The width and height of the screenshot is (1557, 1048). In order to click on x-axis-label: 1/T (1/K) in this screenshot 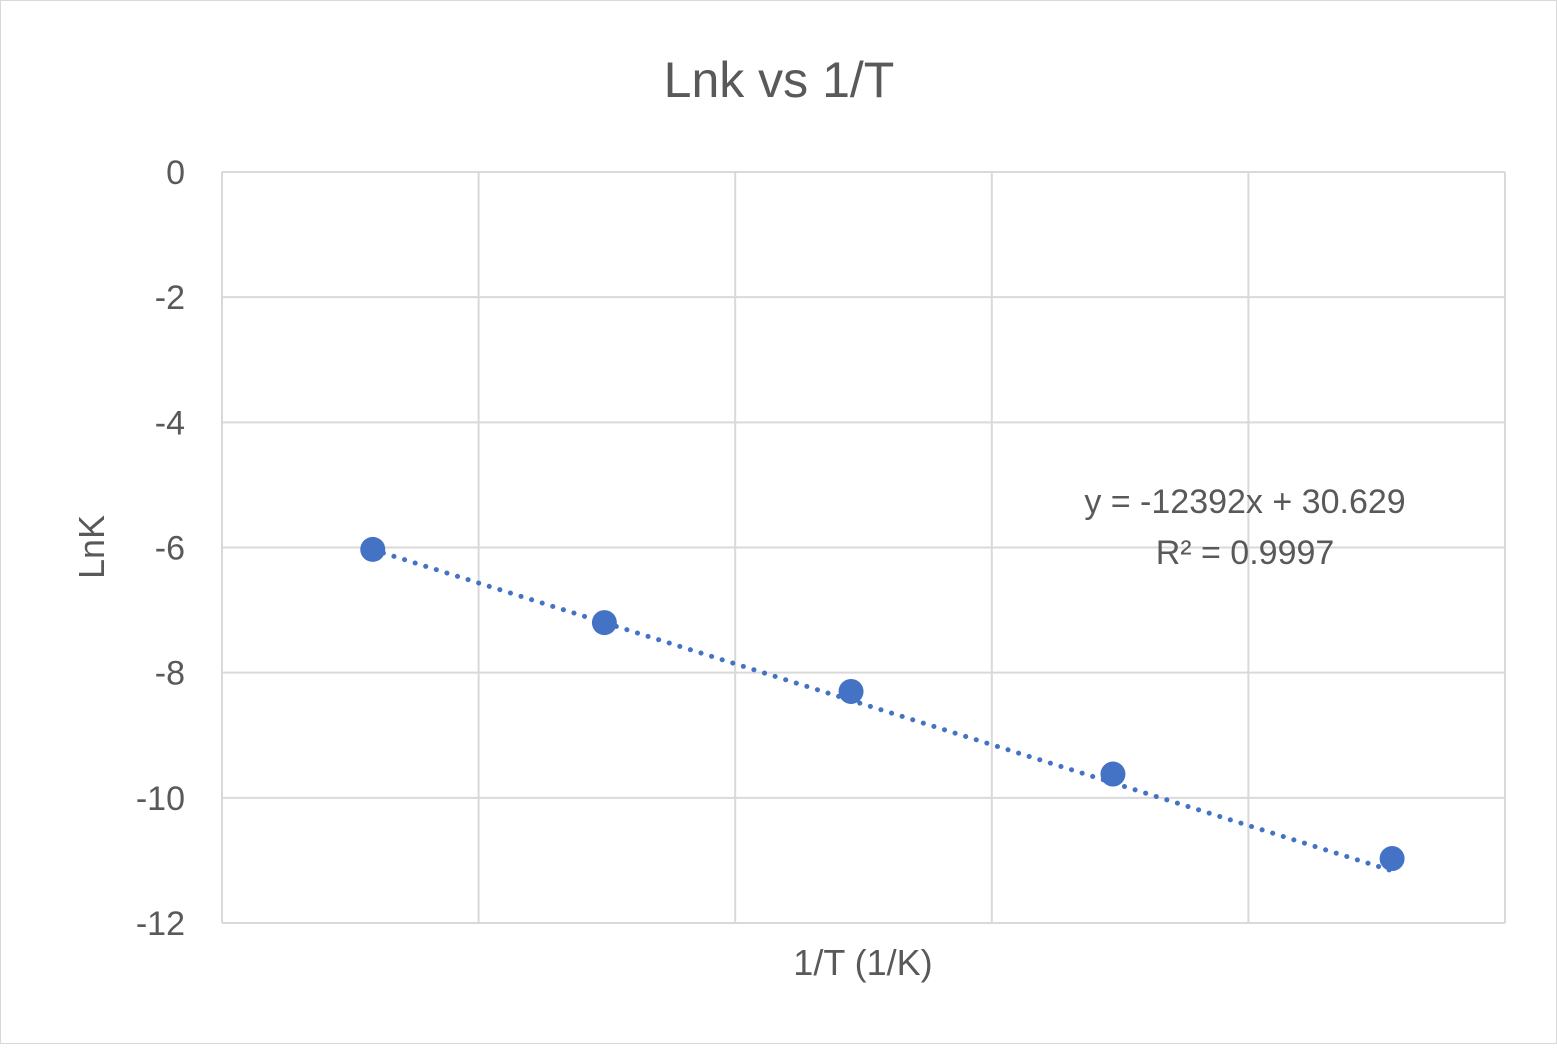, I will do `click(862, 962)`.